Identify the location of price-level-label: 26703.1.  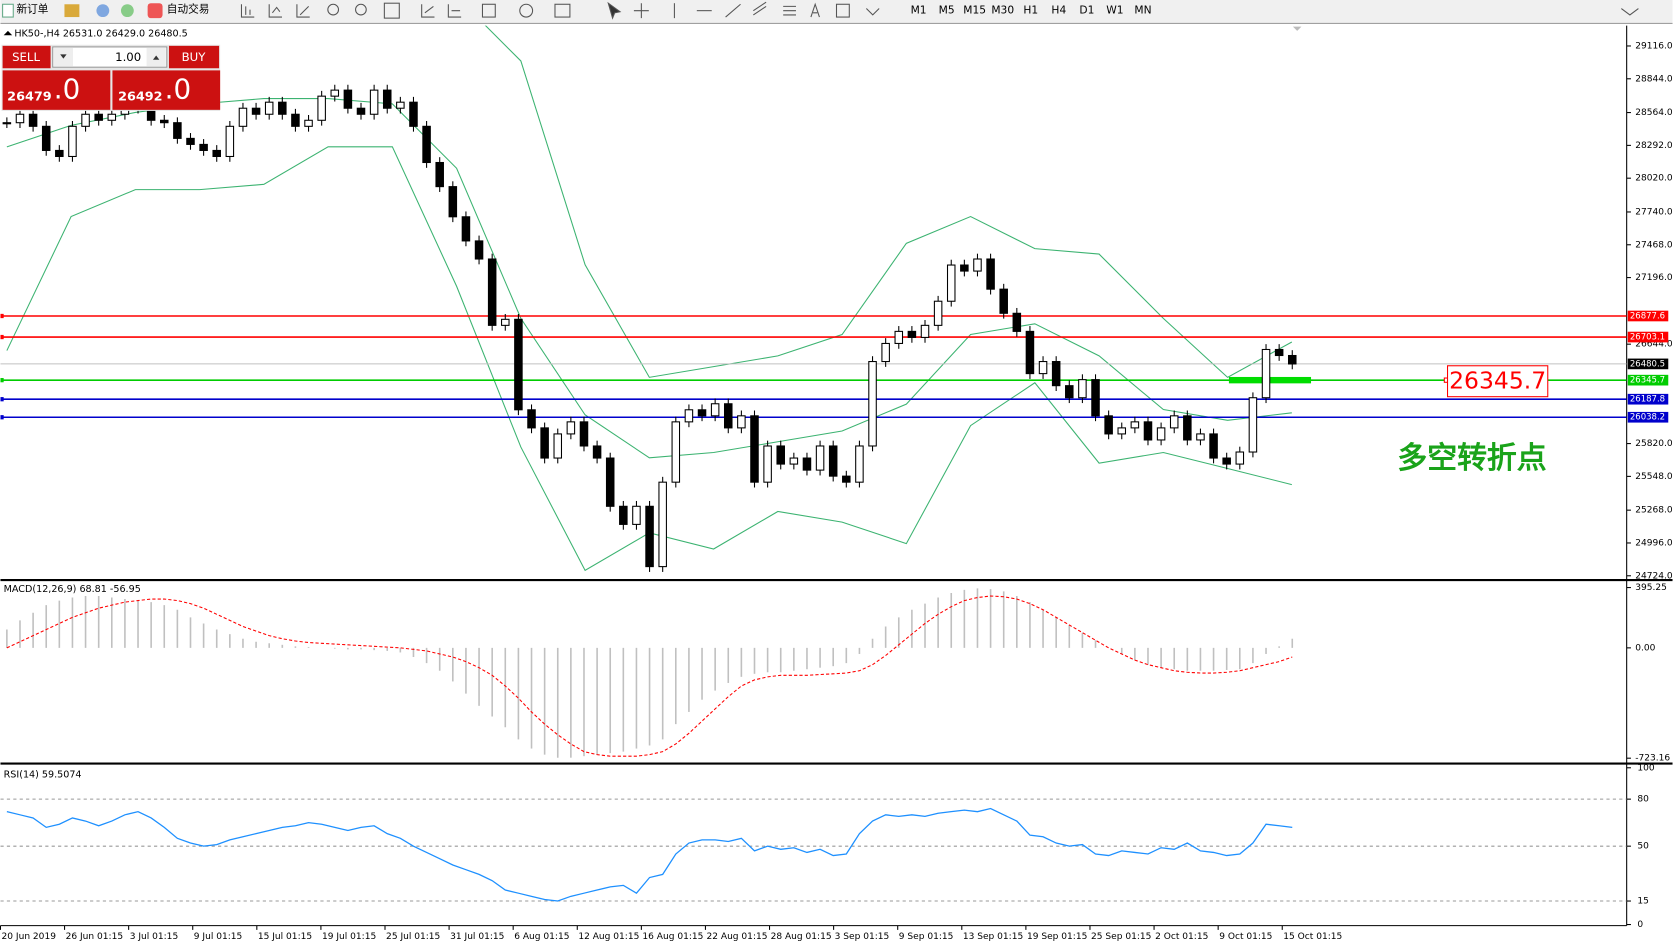
(1647, 338).